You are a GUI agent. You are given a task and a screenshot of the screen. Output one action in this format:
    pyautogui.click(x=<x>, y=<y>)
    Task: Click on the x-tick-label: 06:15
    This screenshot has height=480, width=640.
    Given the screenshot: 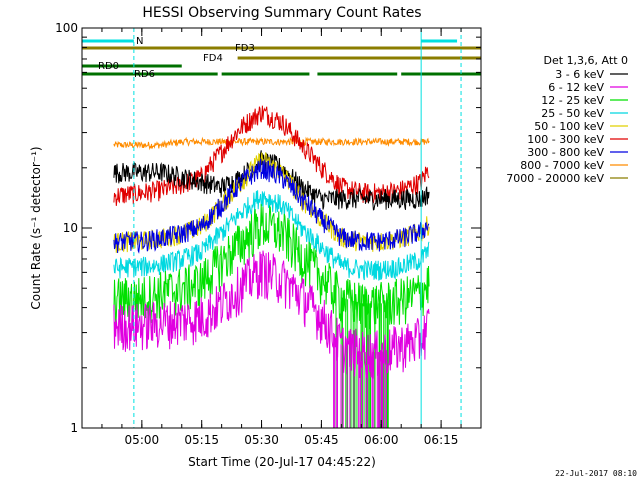 What is the action you would take?
    pyautogui.click(x=441, y=440)
    